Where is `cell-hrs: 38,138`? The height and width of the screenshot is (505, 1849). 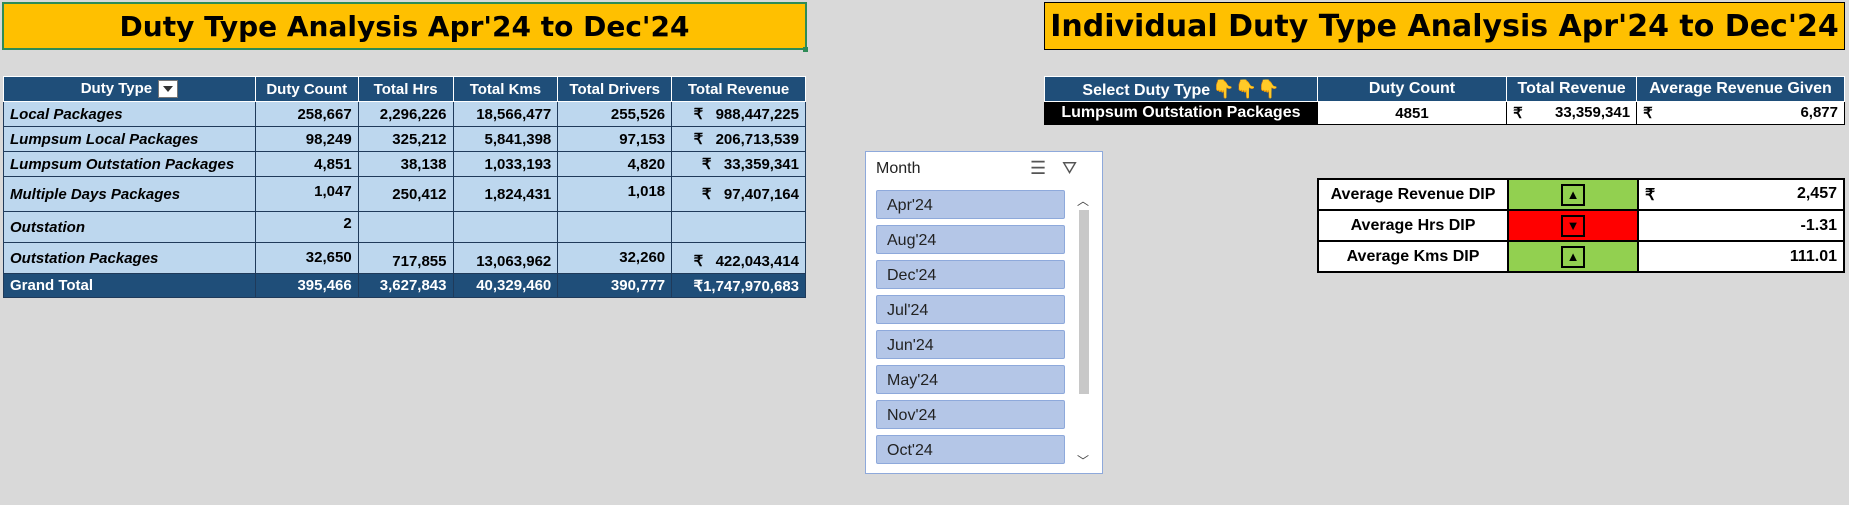
cell-hrs: 38,138 is located at coordinates (405, 164).